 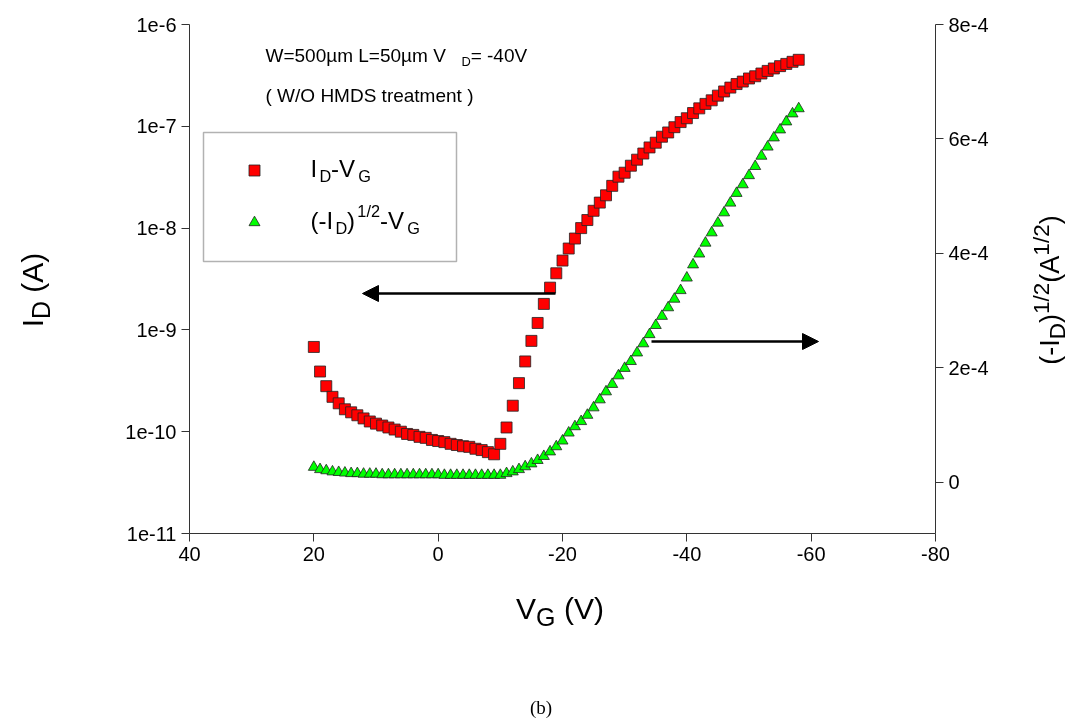 I want to click on x-axis-title: V$_{G}$ (V), so click(x=560, y=611).